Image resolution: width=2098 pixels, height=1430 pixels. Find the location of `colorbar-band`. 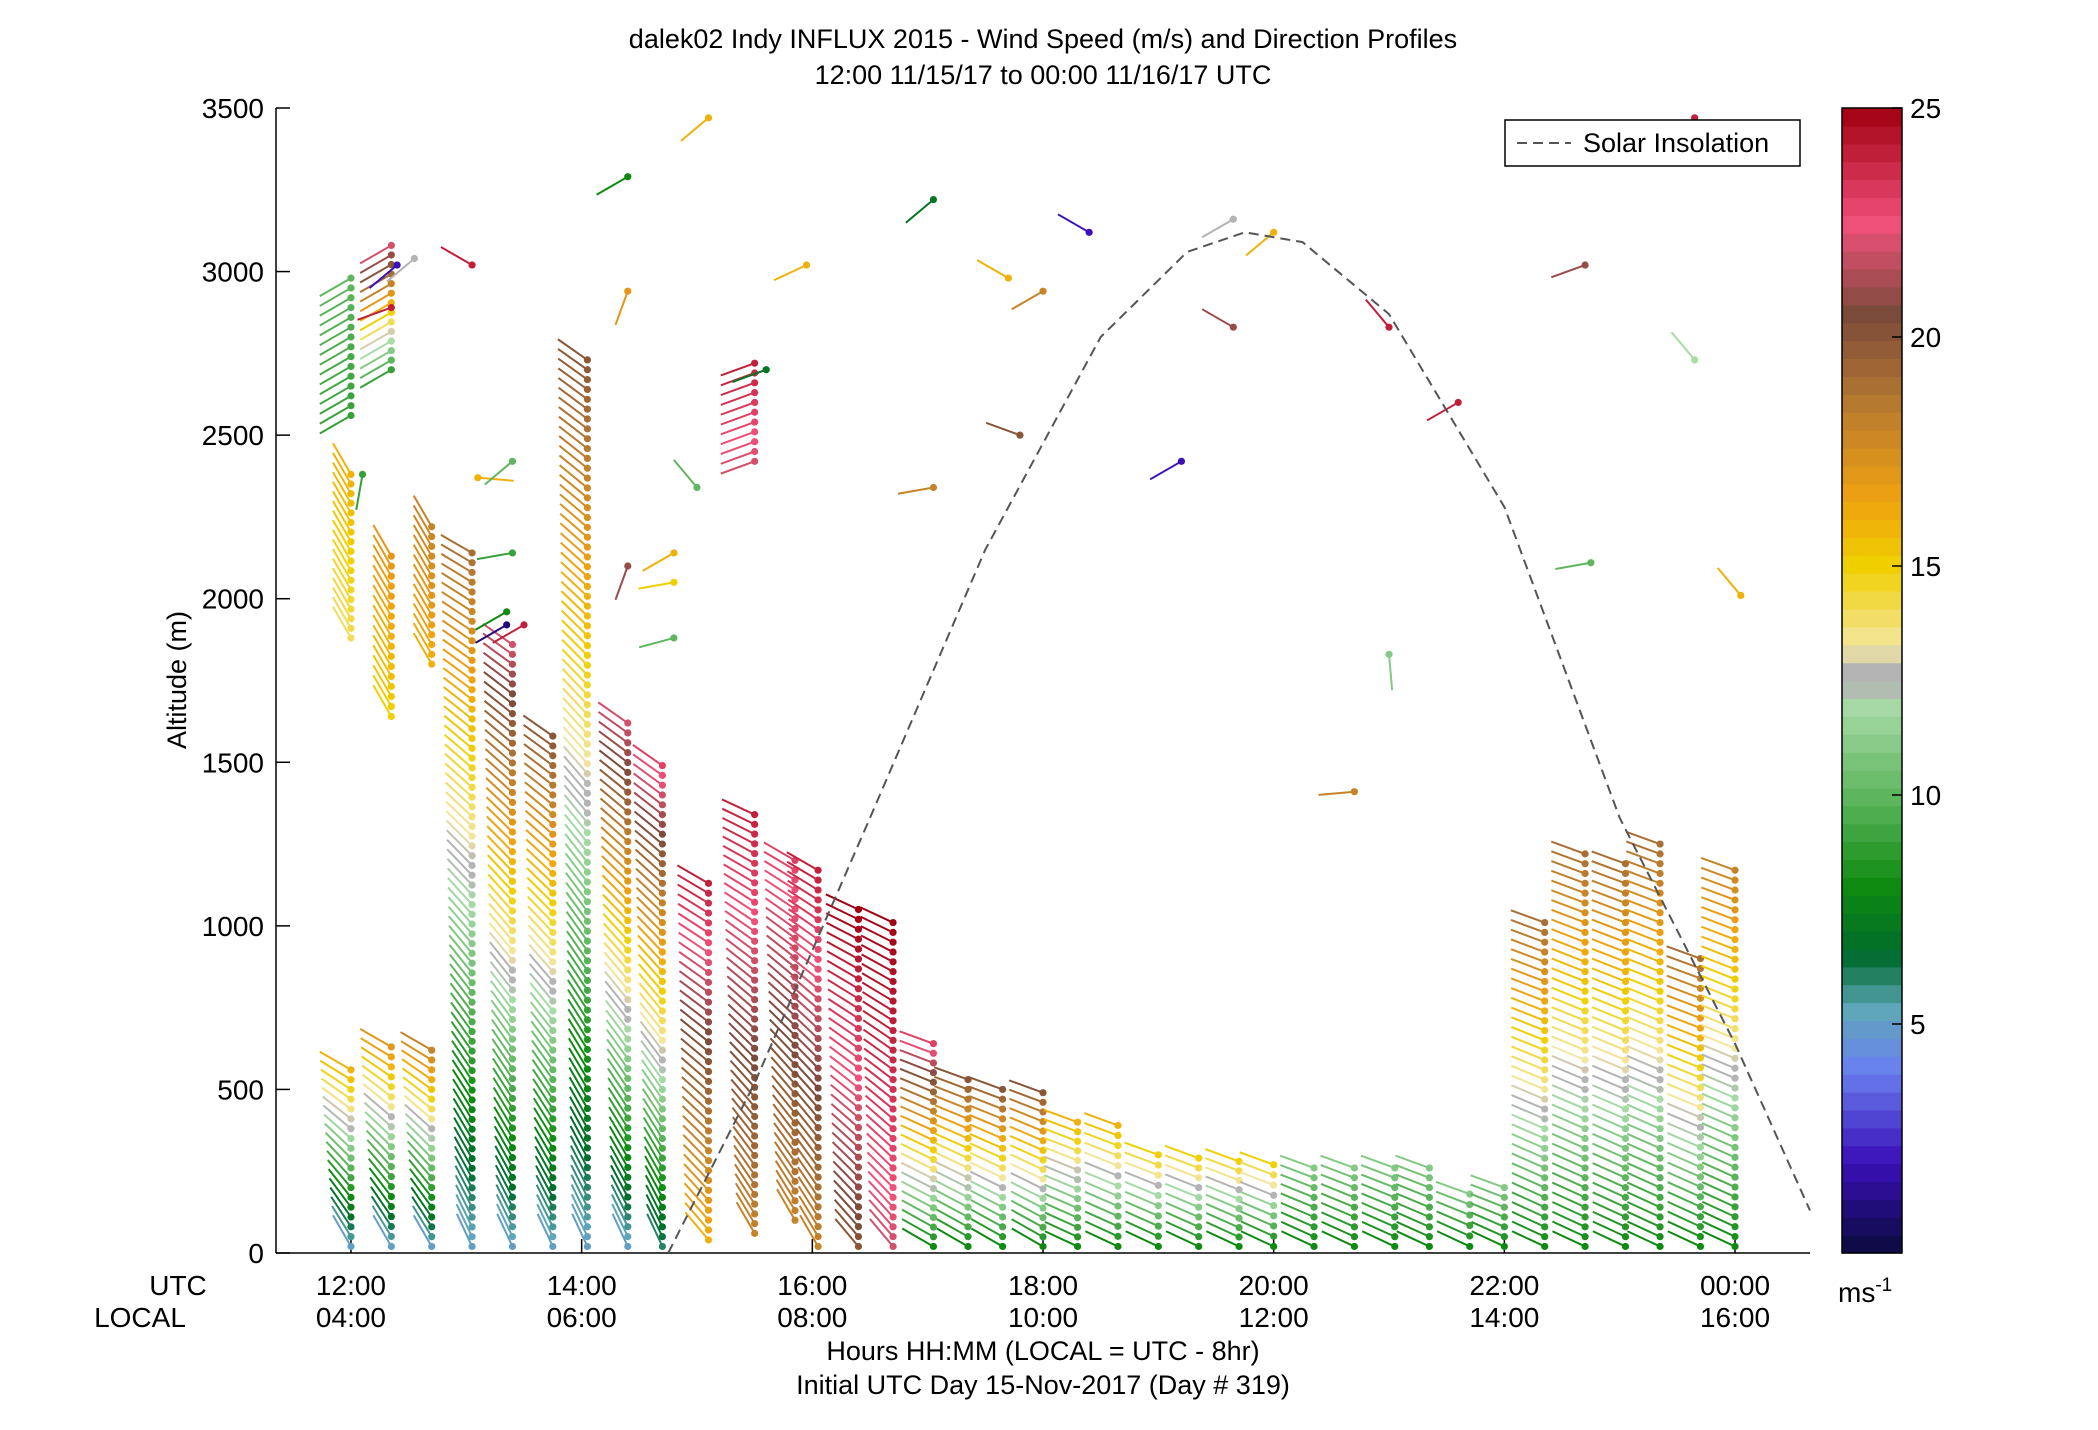

colorbar-band is located at coordinates (1872, 886).